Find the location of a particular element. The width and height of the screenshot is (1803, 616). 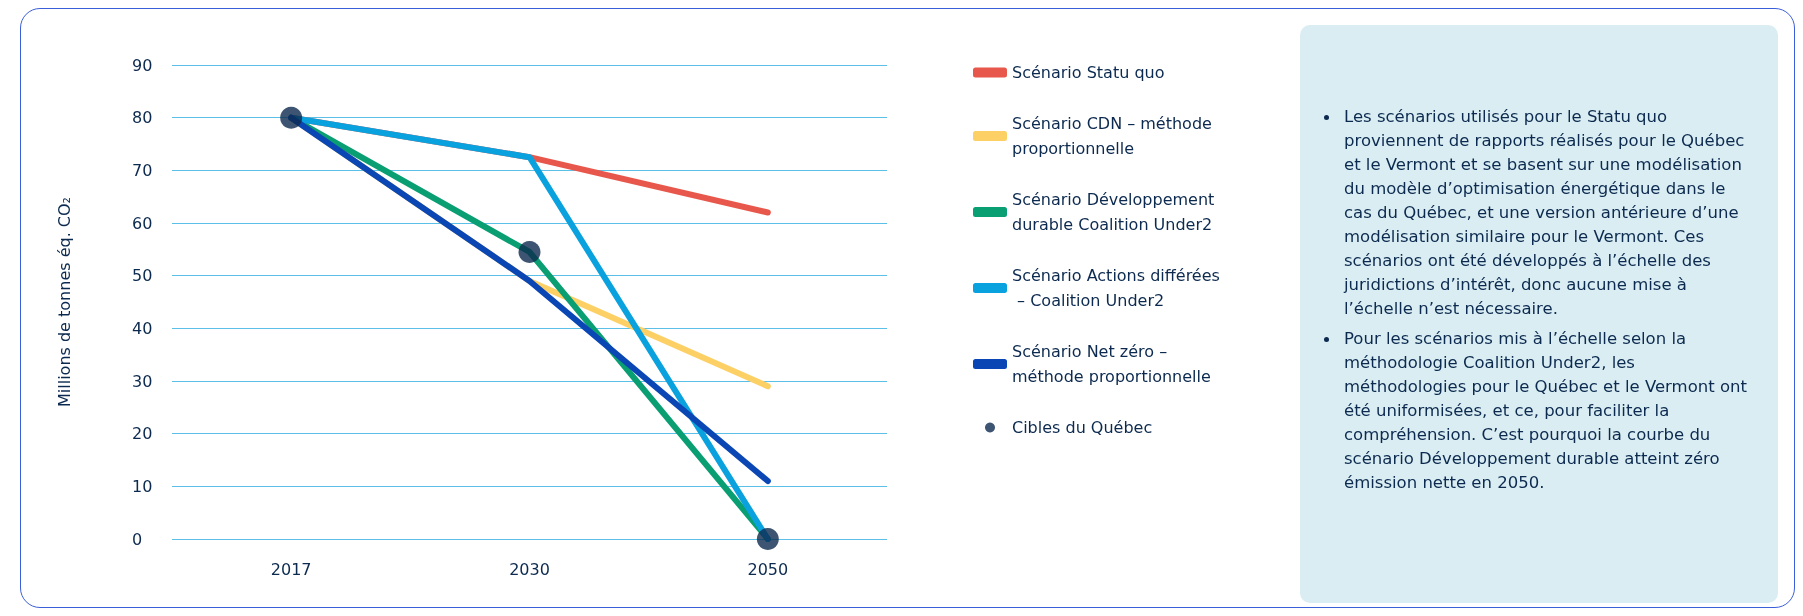

legend-label: Scénario Développement durable Coalition Under2 is located at coordinates (1116, 212).